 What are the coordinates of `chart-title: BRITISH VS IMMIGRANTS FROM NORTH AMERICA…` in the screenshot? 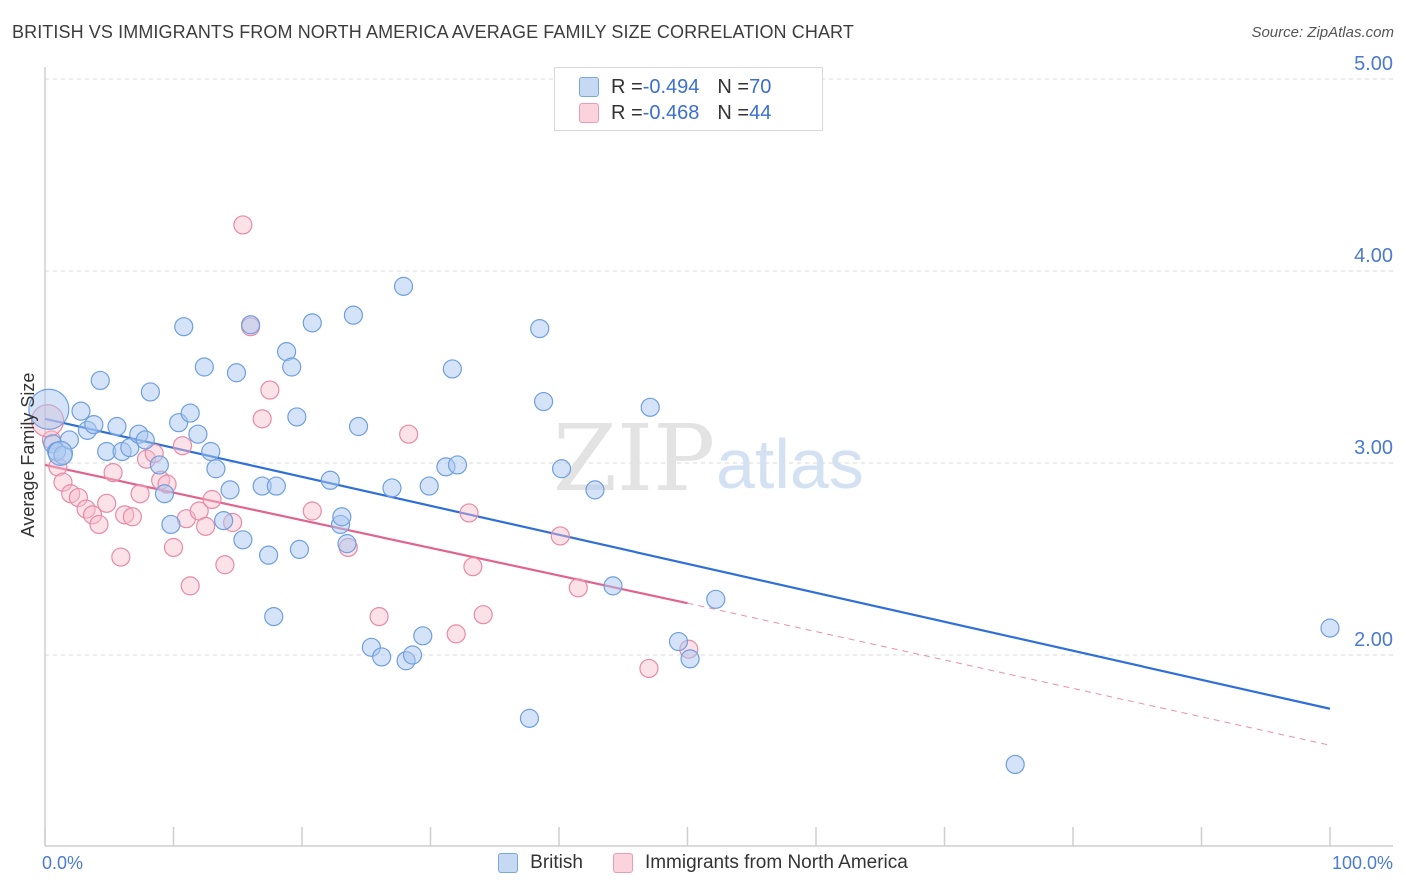 It's located at (433, 32).